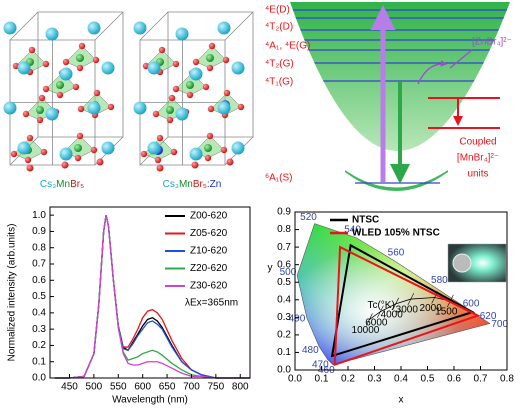 The image size is (520, 412). What do you see at coordinates (477, 142) in the screenshot?
I see `coupled-label: Coupled` at bounding box center [477, 142].